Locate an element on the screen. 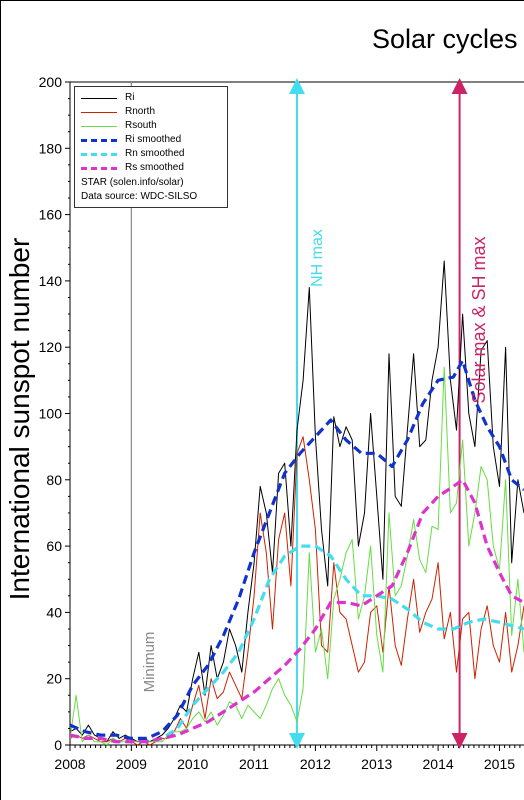 This screenshot has height=800, width=524. y-tick-label-100: 100 is located at coordinates (51, 414).